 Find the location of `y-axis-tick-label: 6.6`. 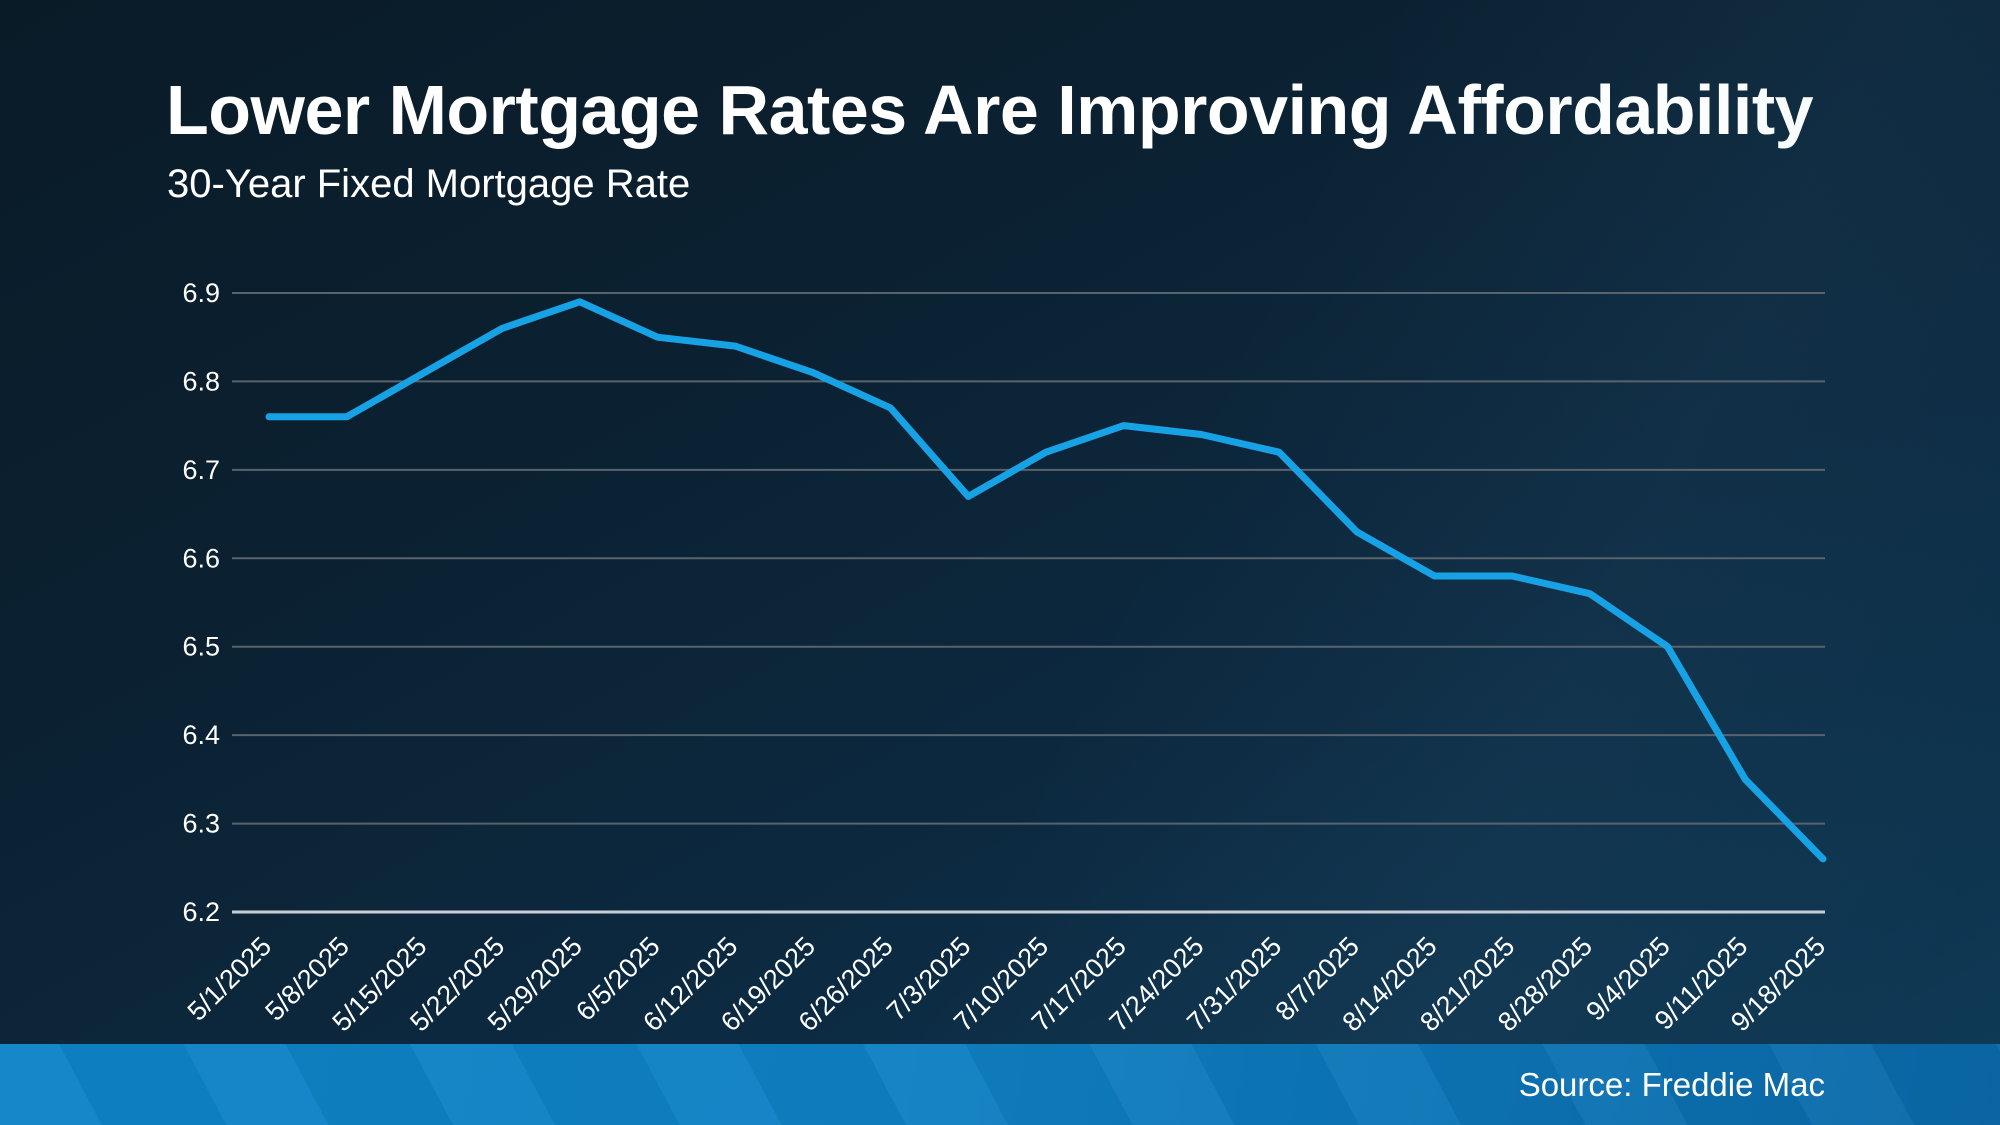

y-axis-tick-label: 6.6 is located at coordinates (201, 558).